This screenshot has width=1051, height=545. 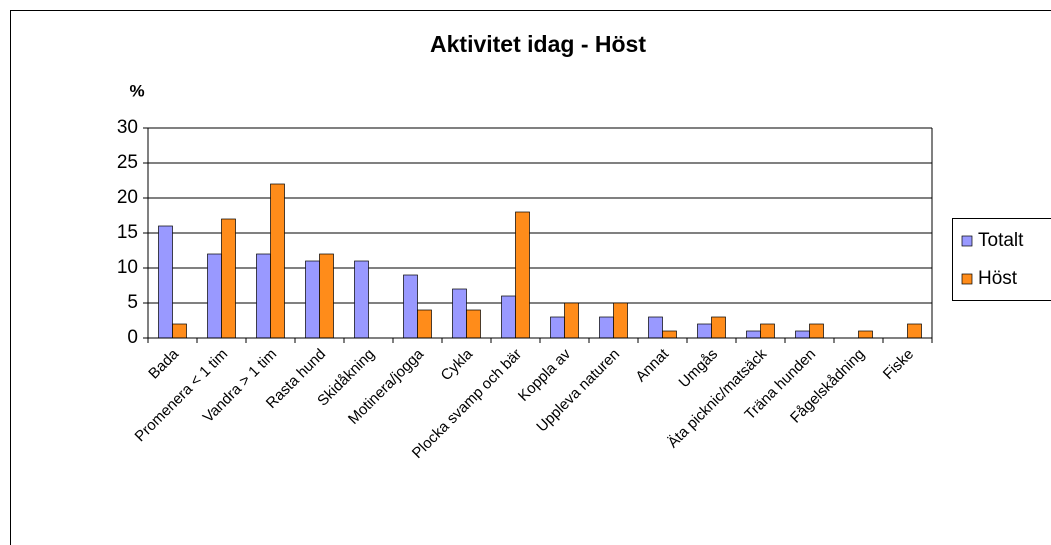 I want to click on x-tick-label: Annat, so click(x=652, y=365).